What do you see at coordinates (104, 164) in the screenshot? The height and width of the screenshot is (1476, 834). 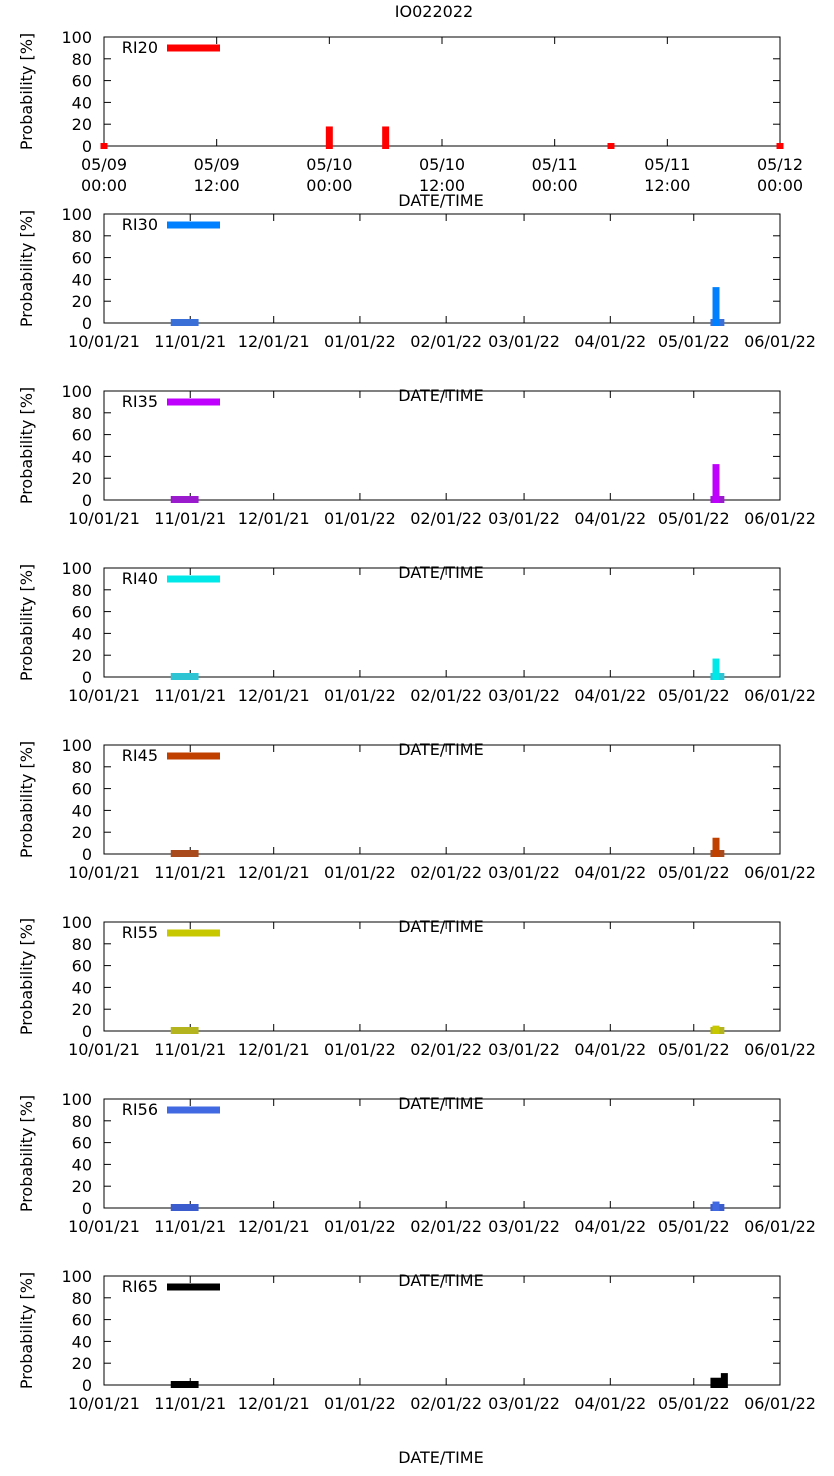 I see `x-tick-label: 05/09` at bounding box center [104, 164].